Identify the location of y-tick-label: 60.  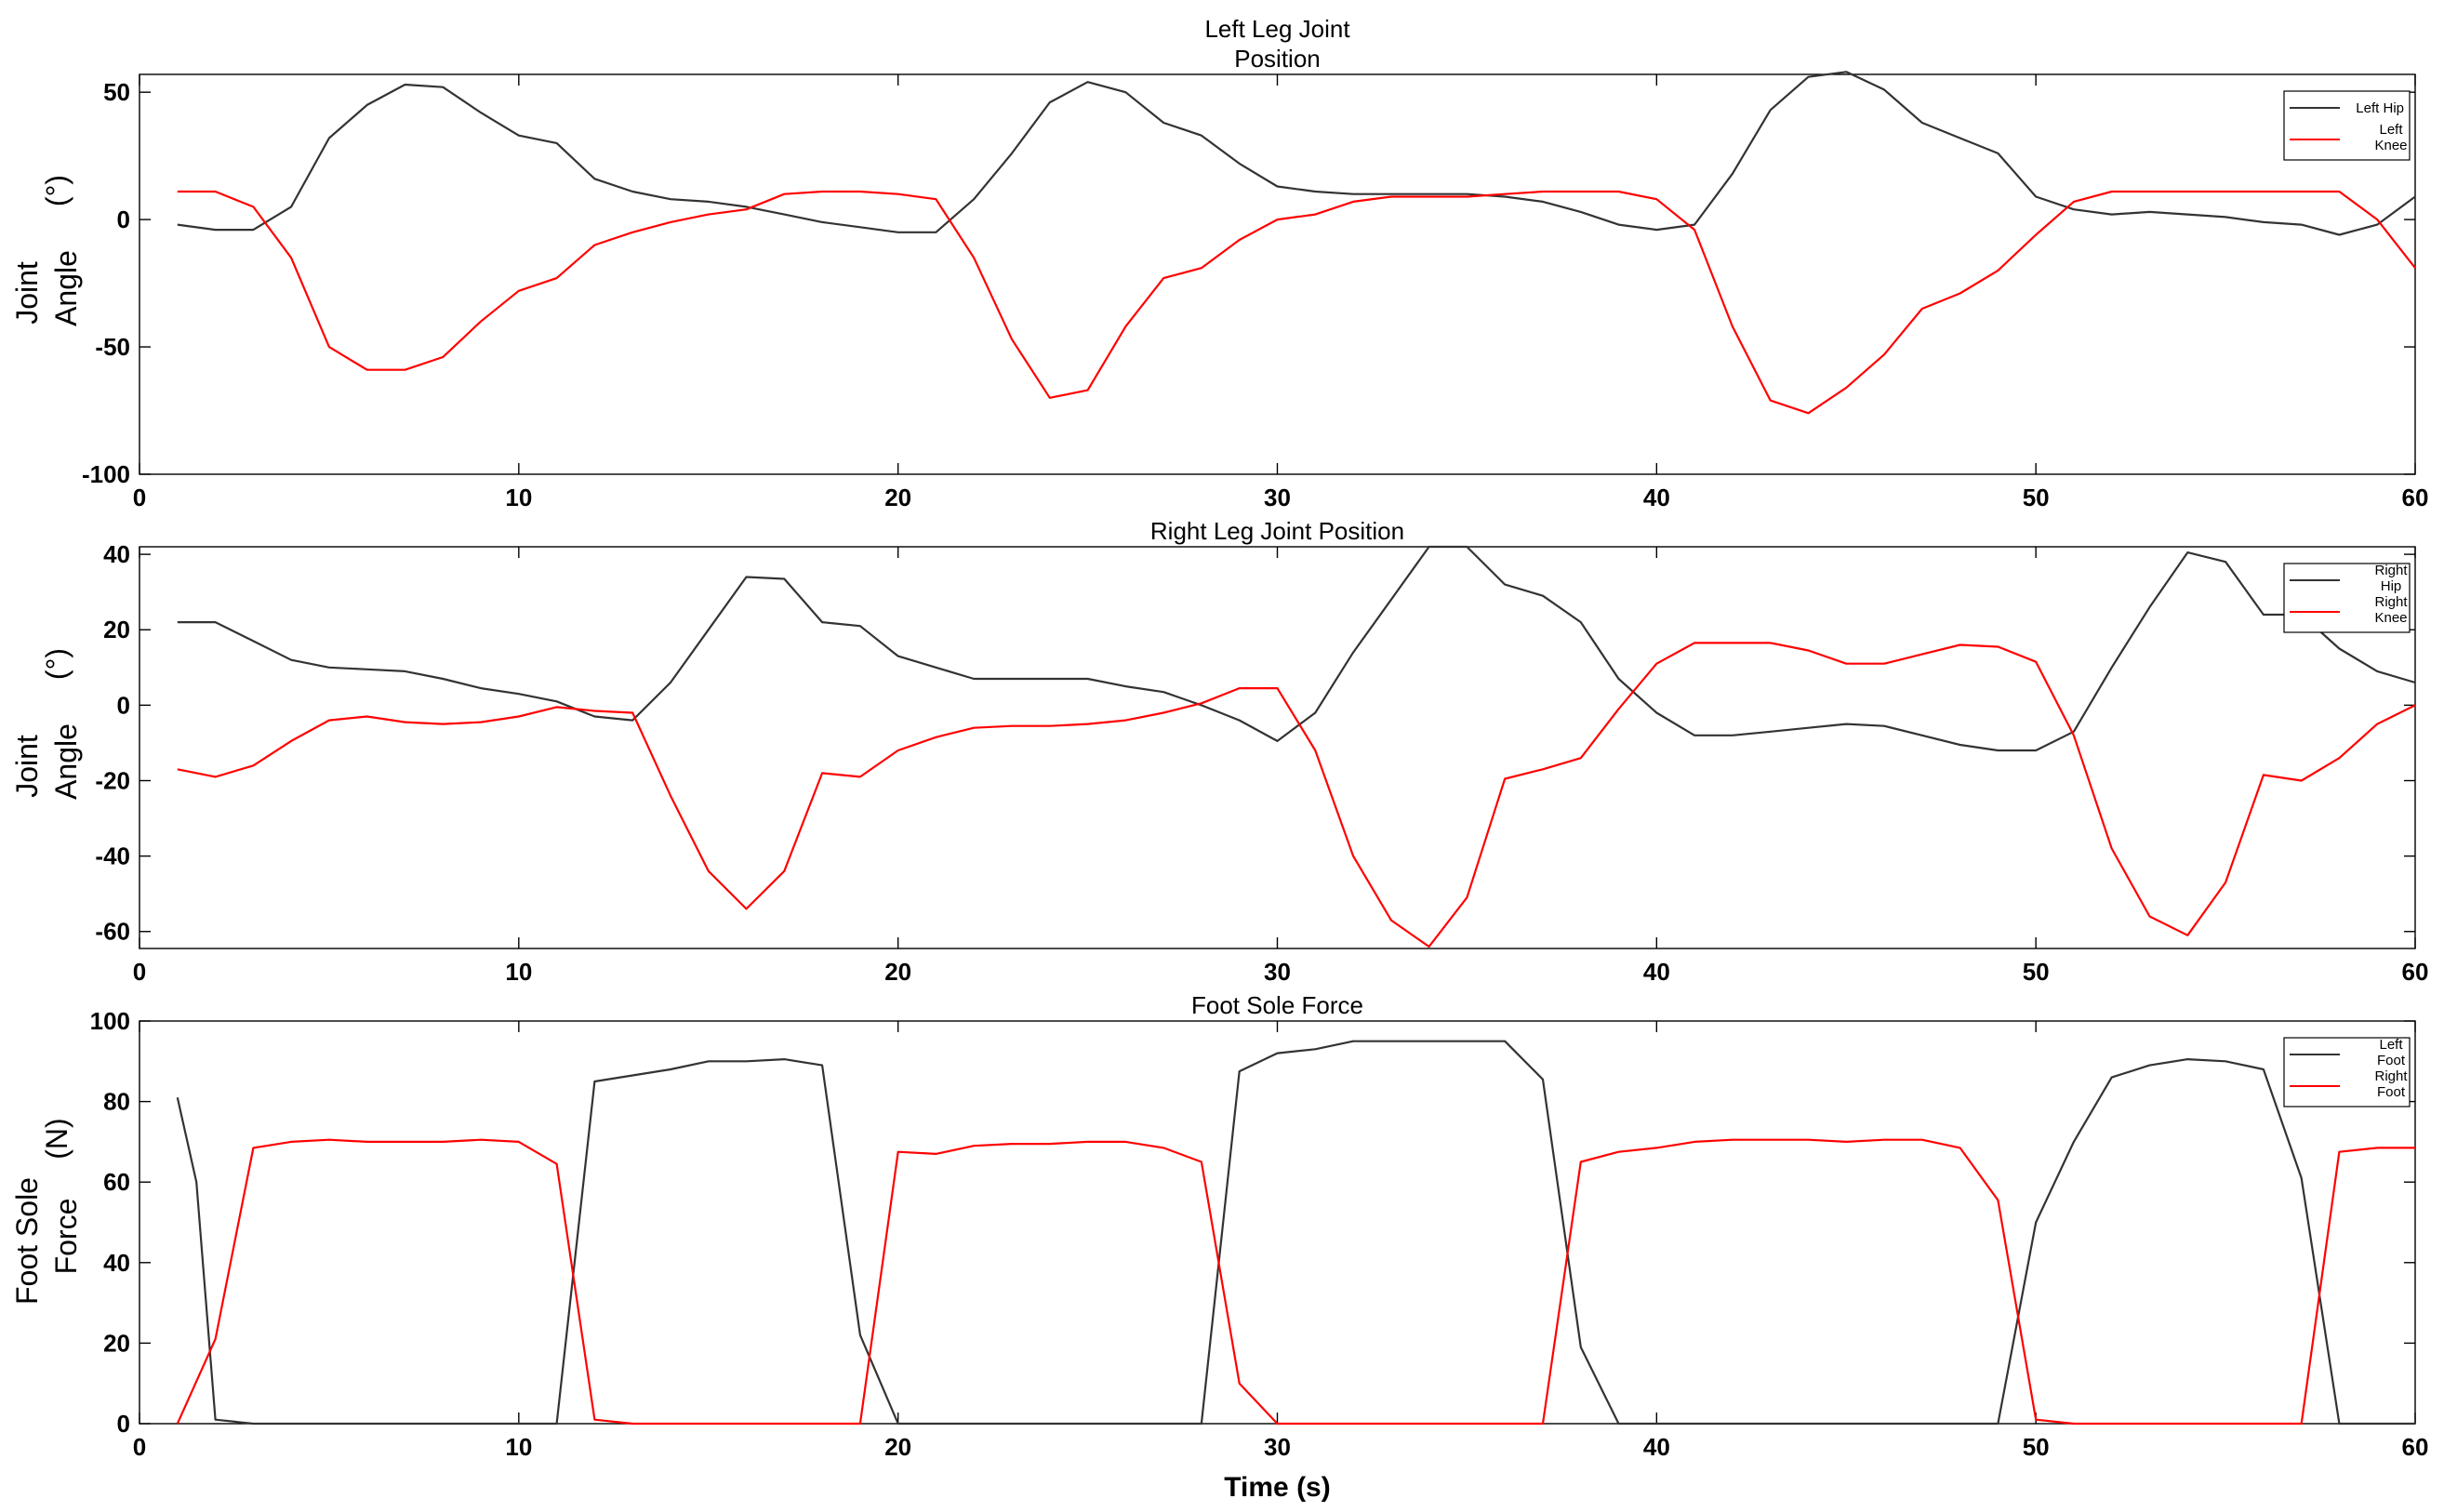
(117, 1182).